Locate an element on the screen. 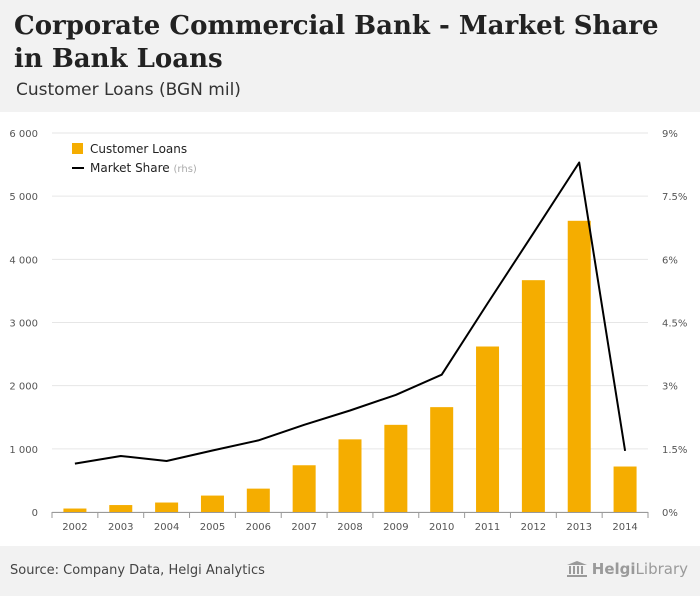 Image resolution: width=700 pixels, height=596 pixels. x-tick-label: 2008 is located at coordinates (349, 527).